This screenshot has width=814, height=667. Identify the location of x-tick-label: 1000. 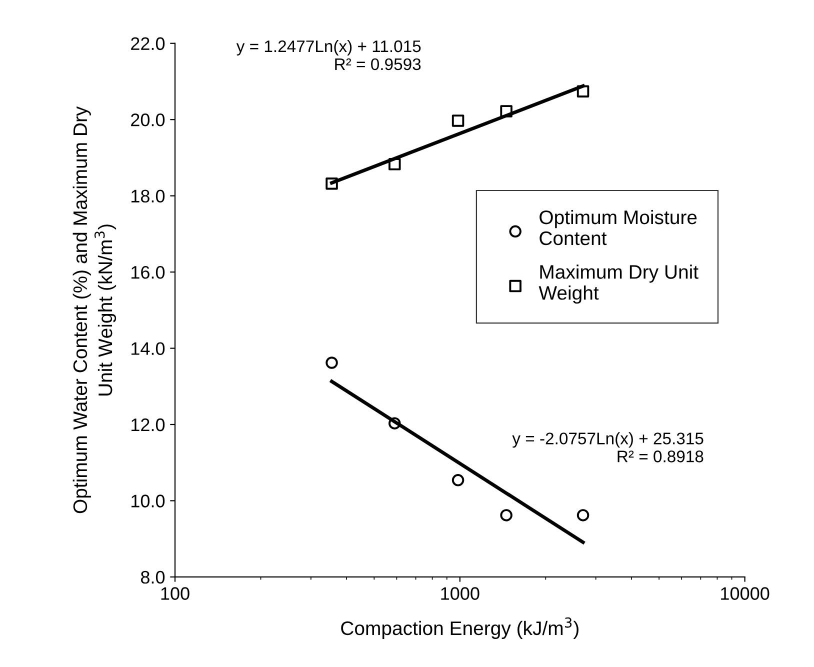
(460, 593).